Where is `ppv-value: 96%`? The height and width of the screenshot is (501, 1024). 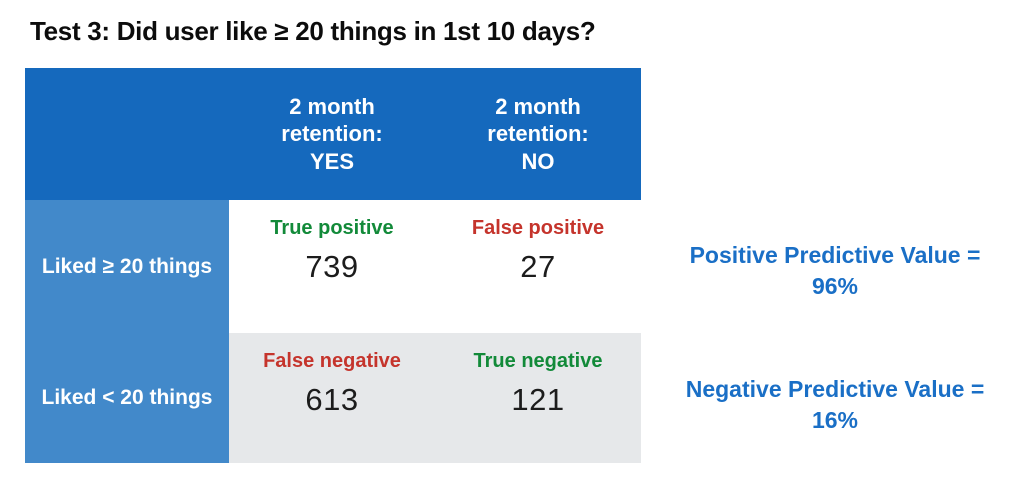 ppv-value: 96% is located at coordinates (835, 286).